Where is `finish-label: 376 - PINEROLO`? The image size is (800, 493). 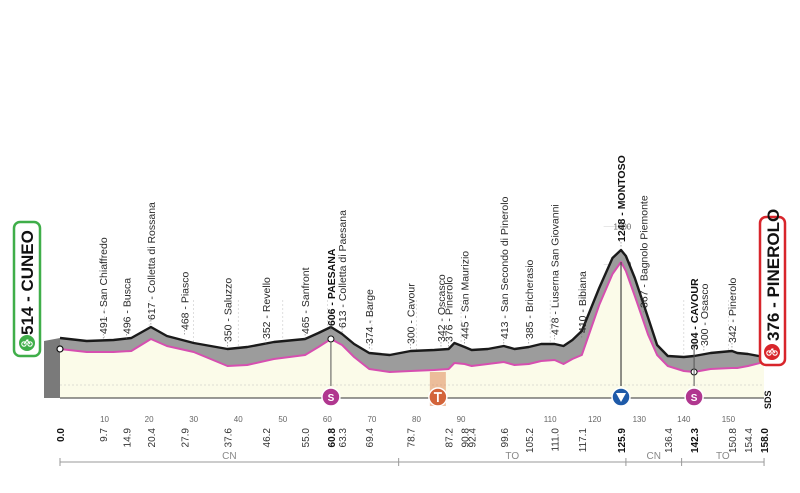
finish-label: 376 - PINEROLO is located at coordinates (773, 275).